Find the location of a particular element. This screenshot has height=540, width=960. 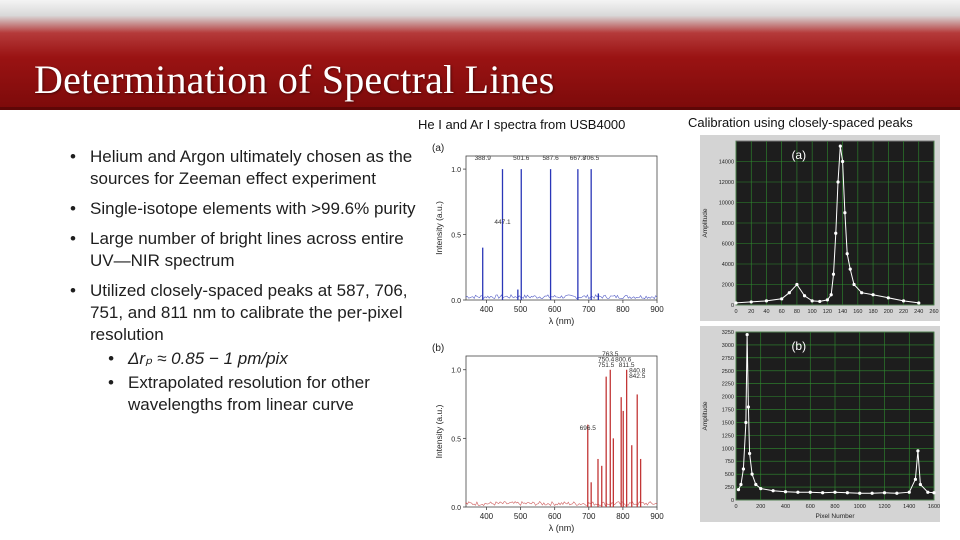

x-axis-label: λ (nm) is located at coordinates (562, 528).